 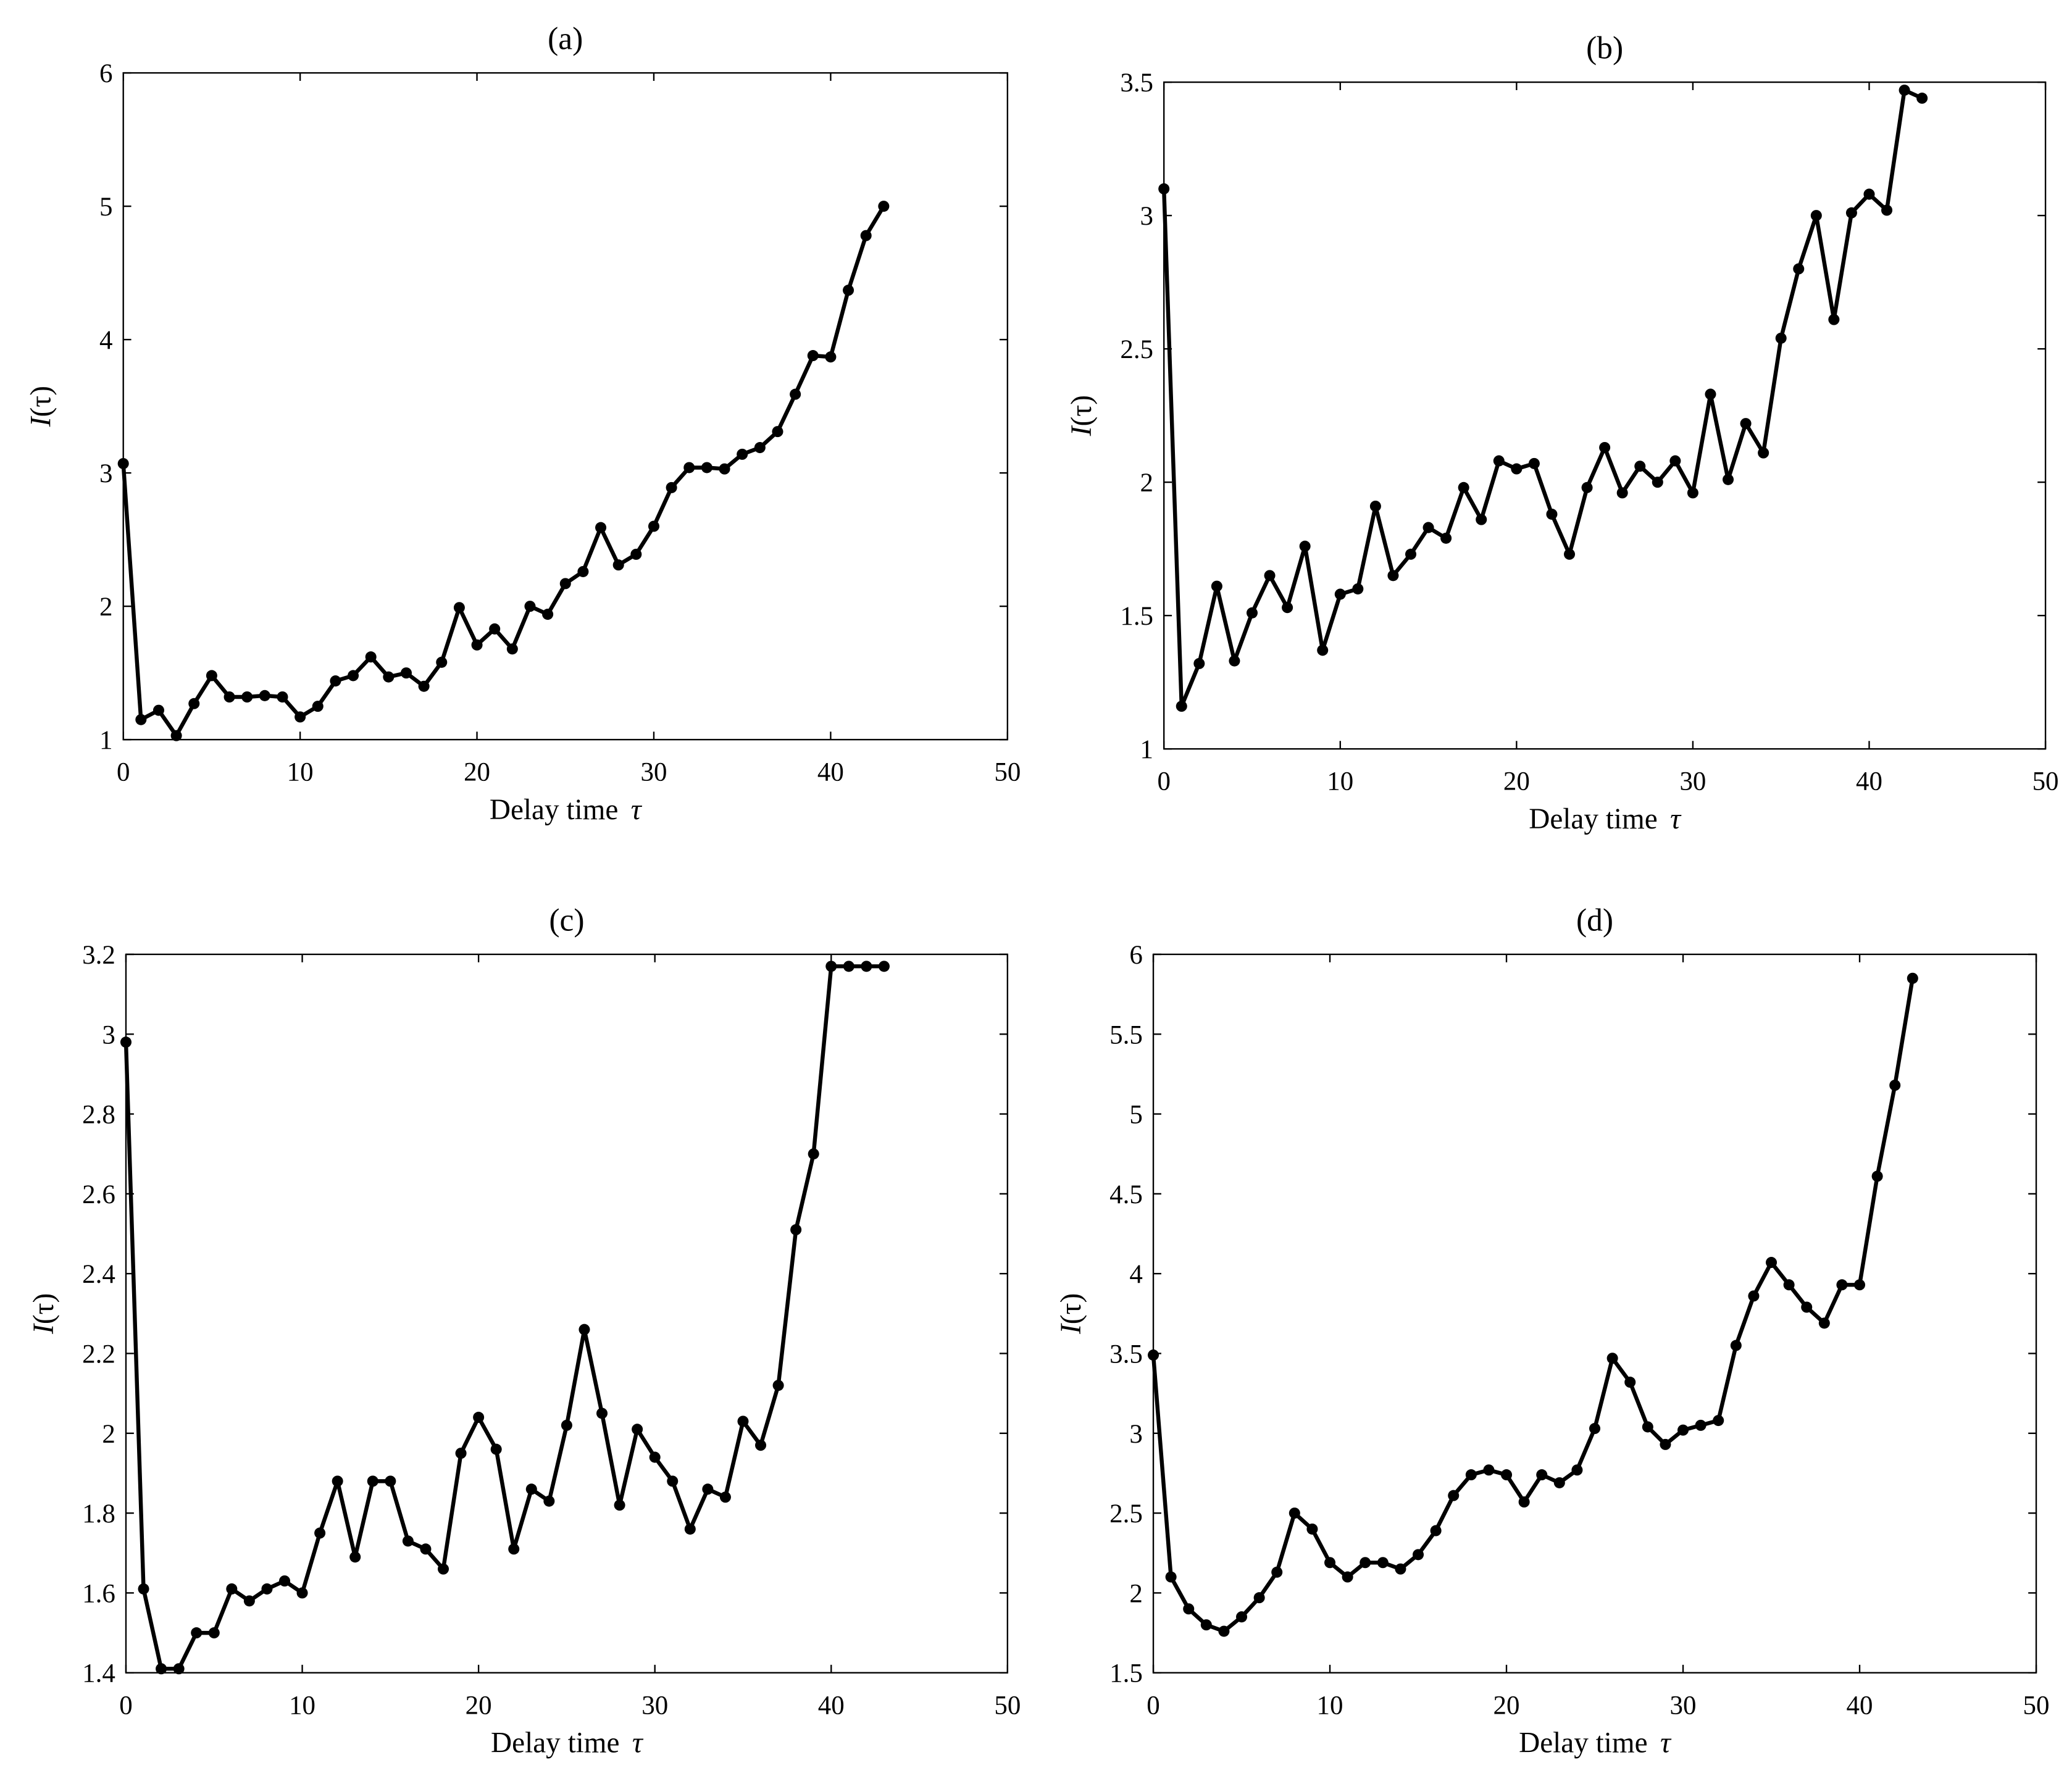 What do you see at coordinates (105, 340) in the screenshot?
I see `y-tick-label: 4` at bounding box center [105, 340].